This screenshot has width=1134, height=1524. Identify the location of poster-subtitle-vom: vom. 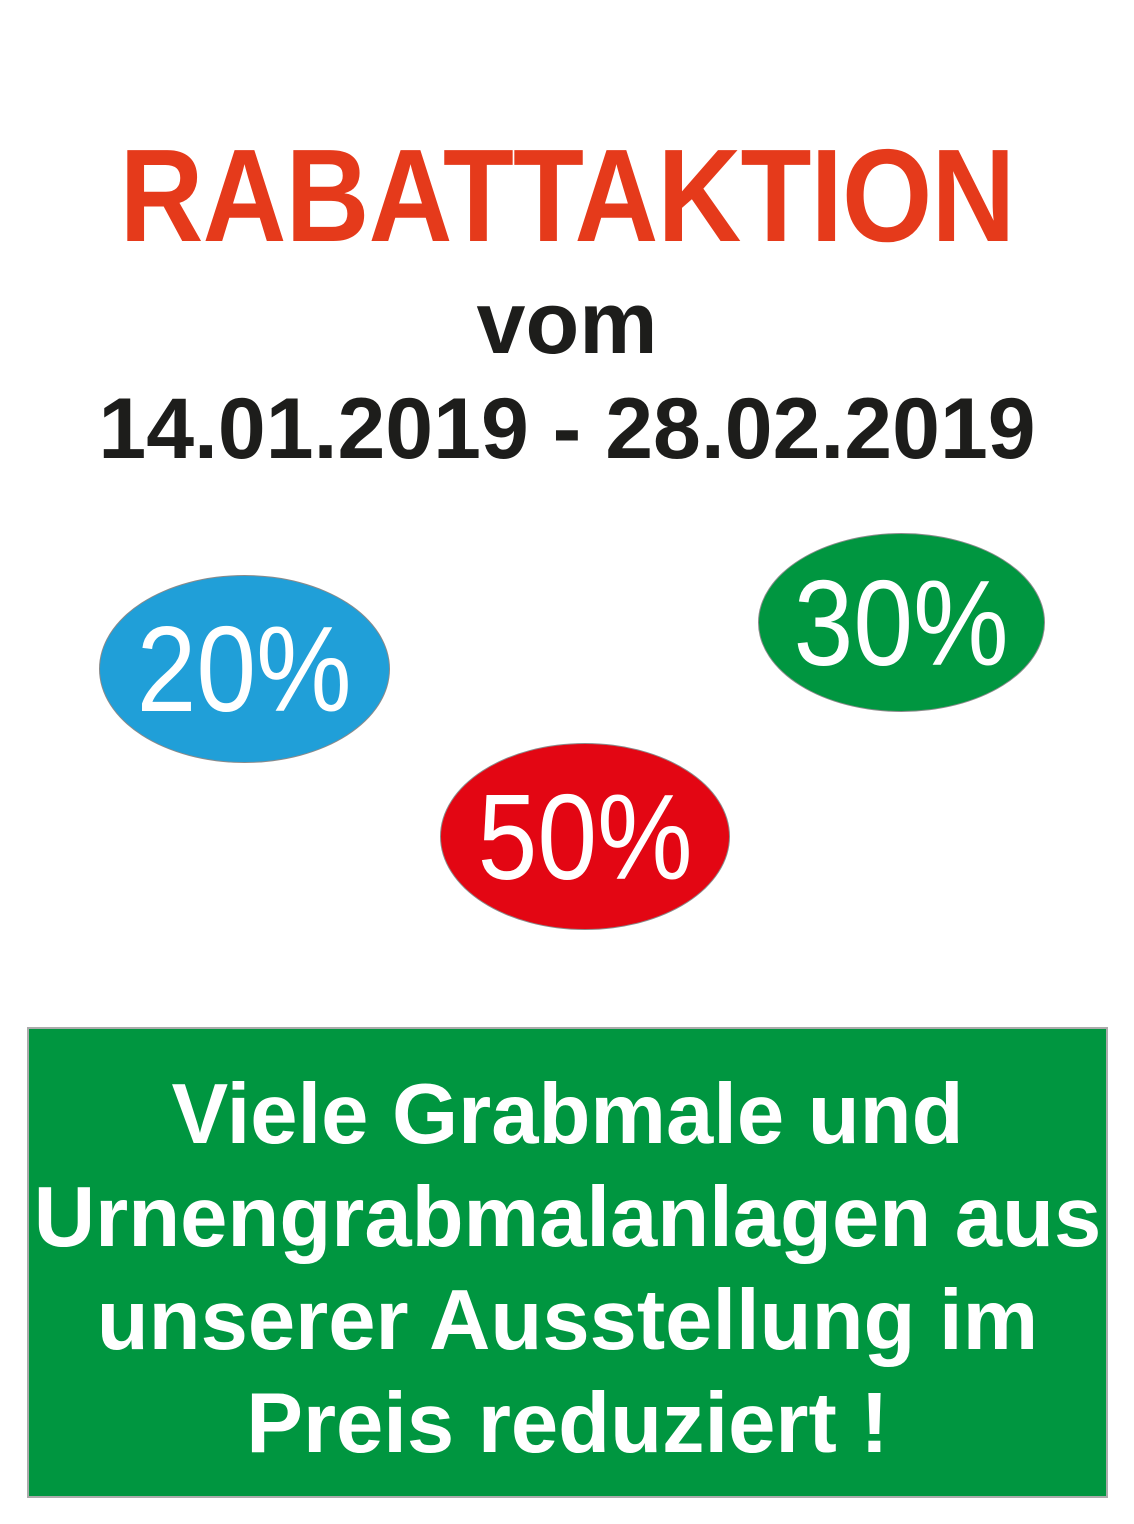
(567, 322).